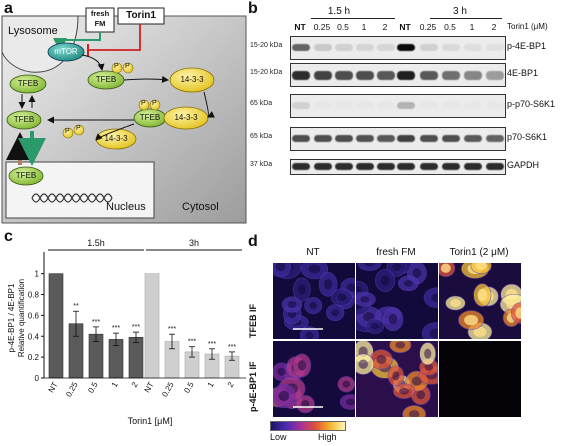  I want to click on tfeb-label-2: TFEB, so click(106, 79).